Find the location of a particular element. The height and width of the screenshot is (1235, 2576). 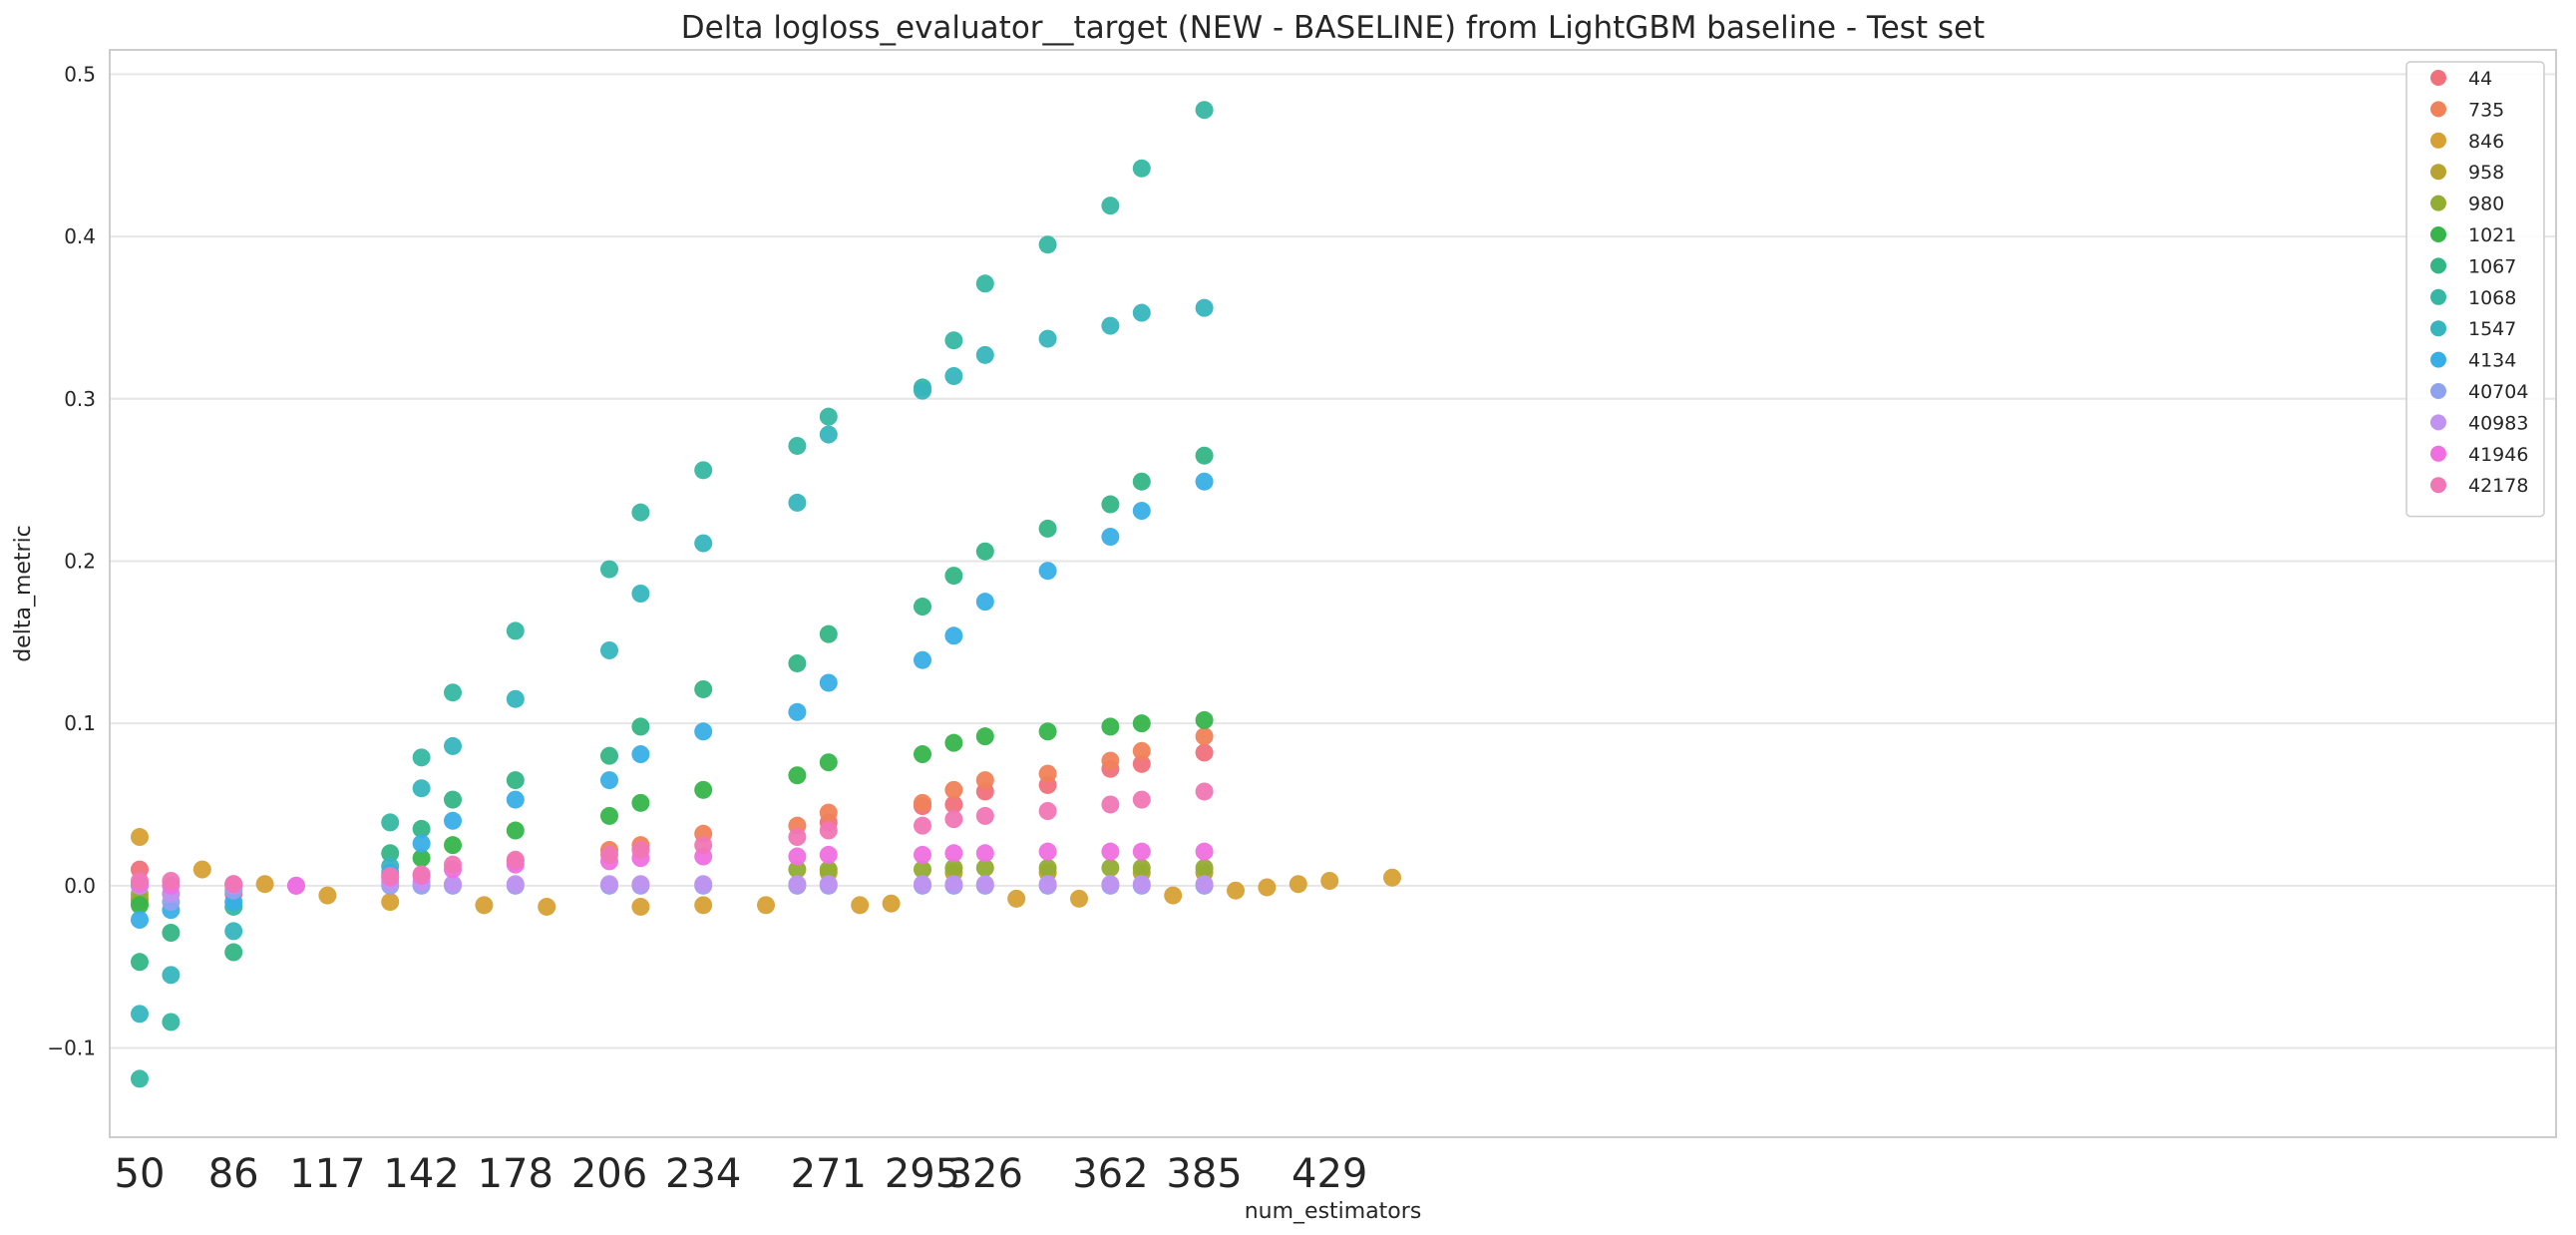

y-tick-label: 0.0 is located at coordinates (80, 886).